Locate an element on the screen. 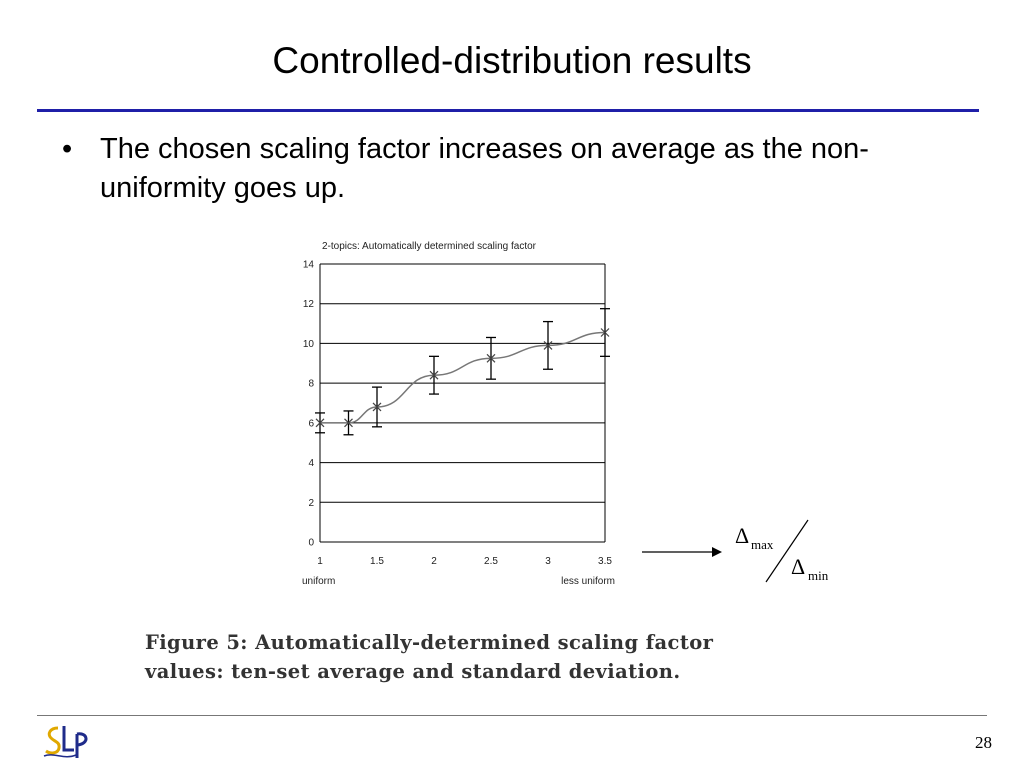 The height and width of the screenshot is (768, 1024). x-tick-label: 3 is located at coordinates (548, 561).